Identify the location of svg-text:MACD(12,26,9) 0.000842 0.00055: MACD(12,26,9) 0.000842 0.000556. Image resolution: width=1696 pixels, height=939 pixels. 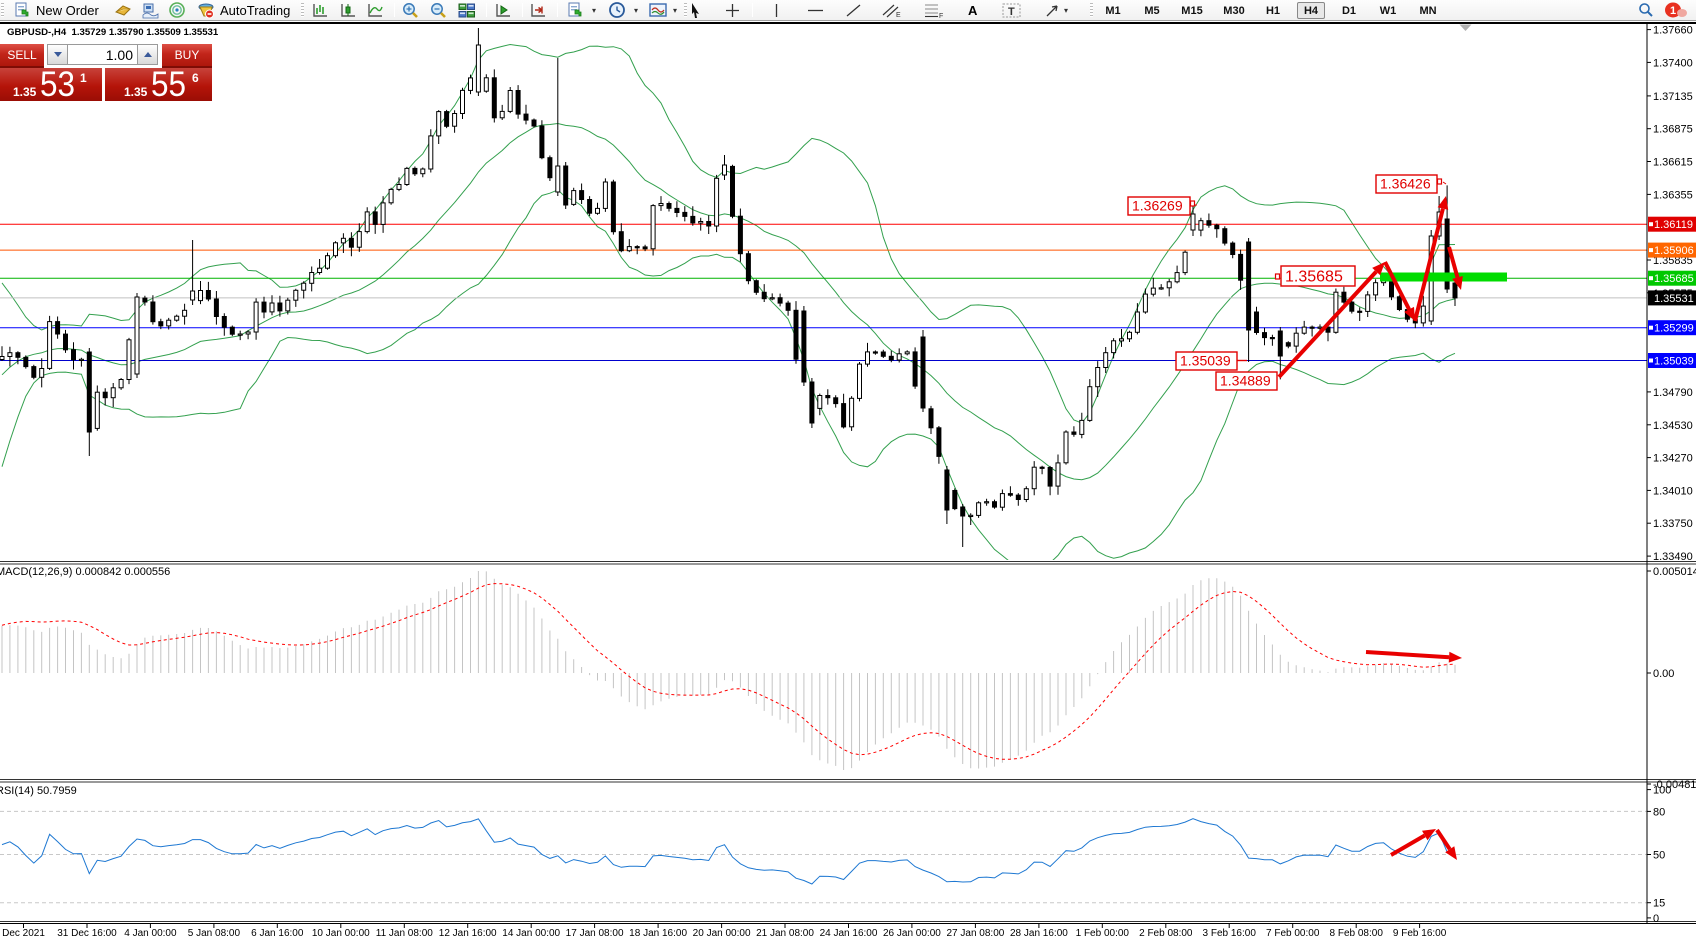
(85, 572).